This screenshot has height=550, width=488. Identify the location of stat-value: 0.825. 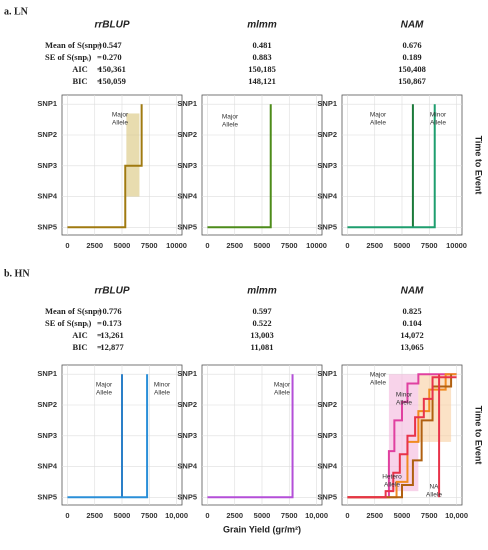
(411, 311).